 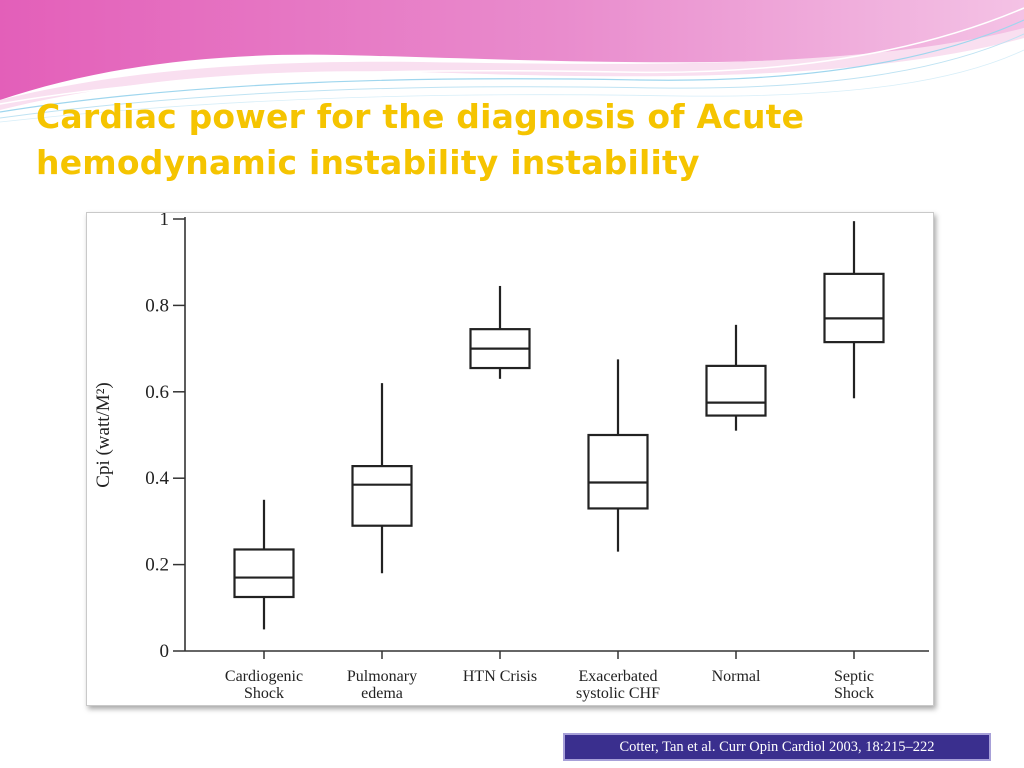 What do you see at coordinates (382, 676) in the screenshot?
I see `x-category-label: Pulmonary` at bounding box center [382, 676].